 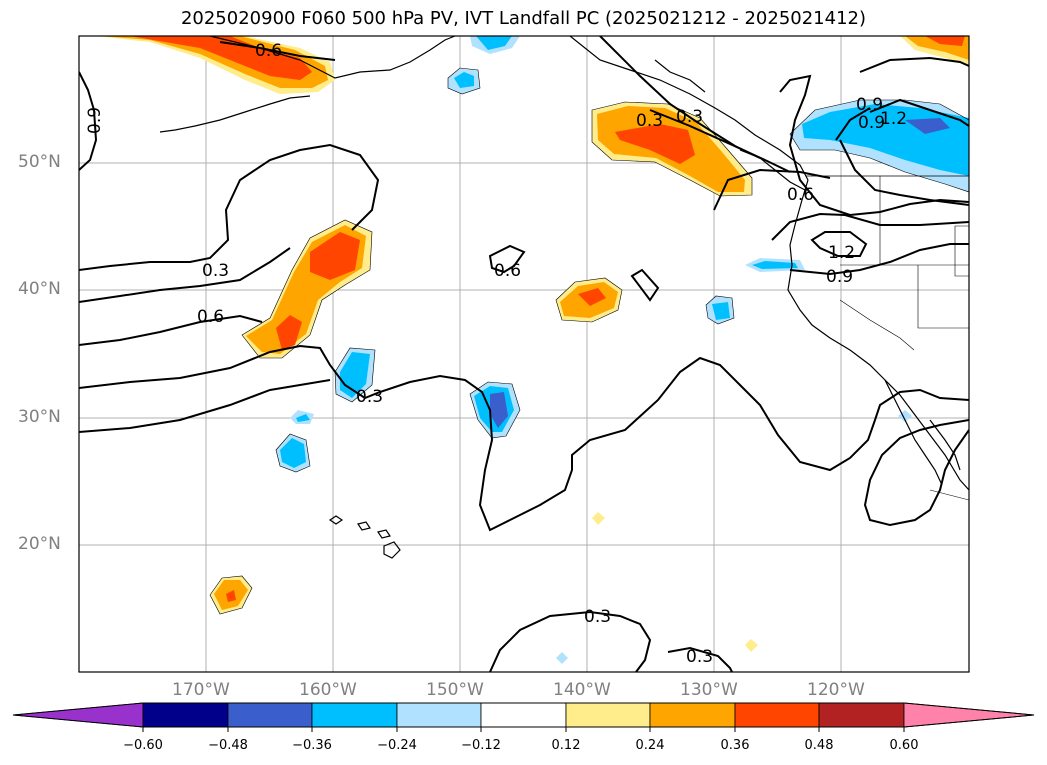 I want to click on colorbar-tick-label: −0.48, so click(x=228, y=745).